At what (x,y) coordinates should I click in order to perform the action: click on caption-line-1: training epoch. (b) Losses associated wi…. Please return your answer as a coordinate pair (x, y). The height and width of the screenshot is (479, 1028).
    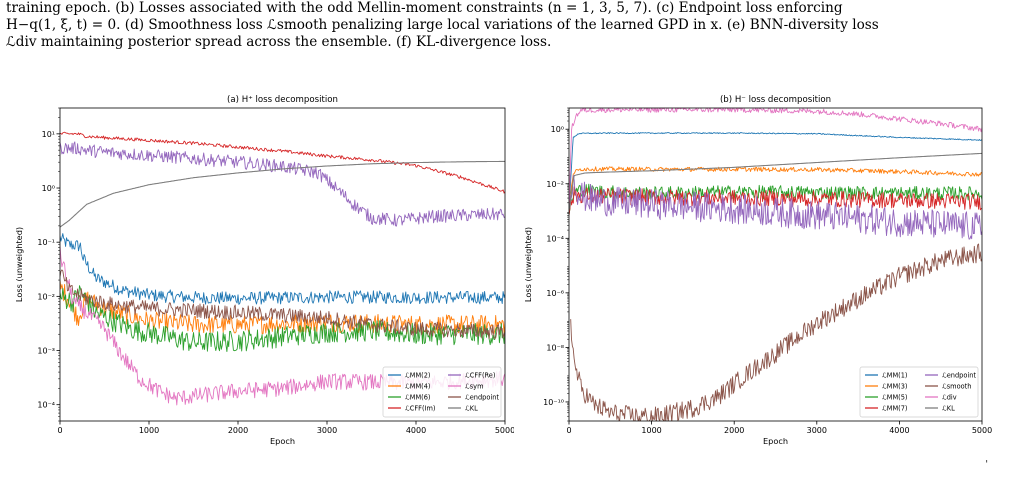
    Looking at the image, I should click on (424, 8).